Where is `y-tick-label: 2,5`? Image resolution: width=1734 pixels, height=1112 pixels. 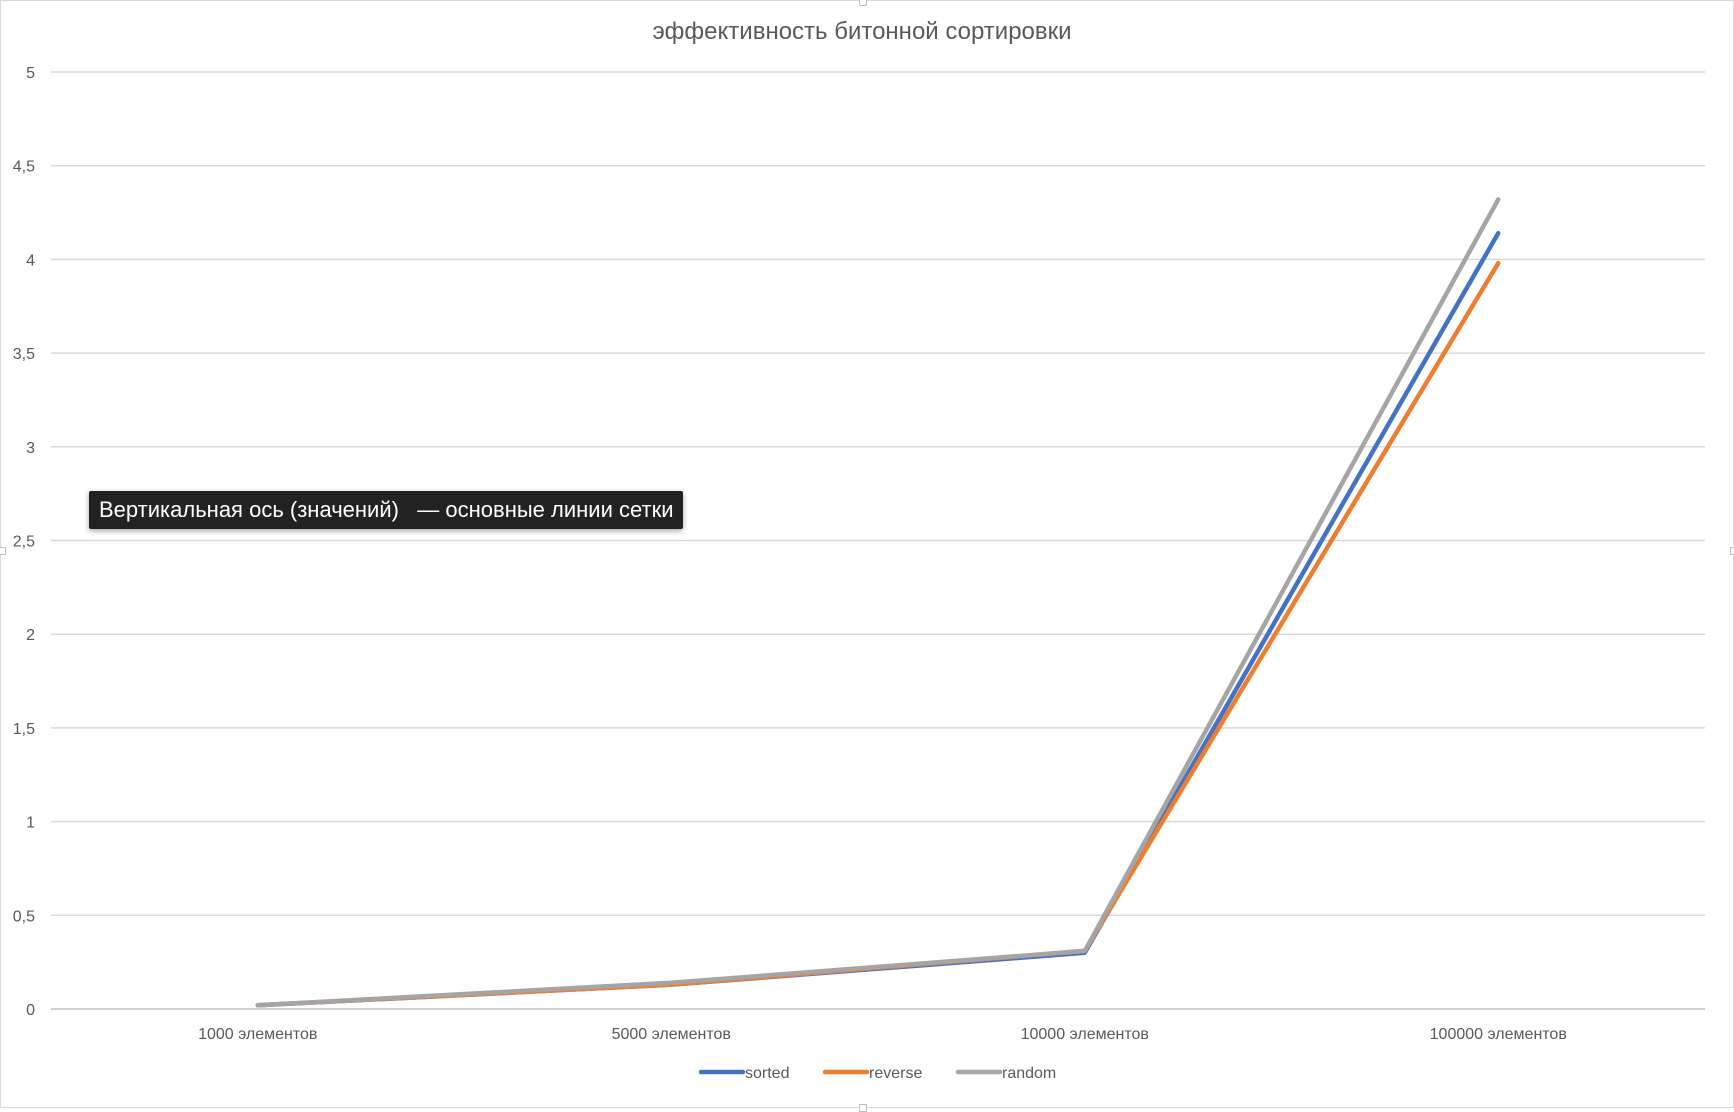
y-tick-label: 2,5 is located at coordinates (24, 542).